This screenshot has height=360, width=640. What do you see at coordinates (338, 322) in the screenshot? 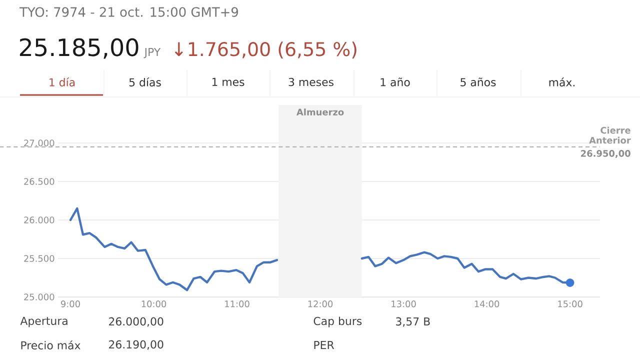
I see `text: Cap burs` at bounding box center [338, 322].